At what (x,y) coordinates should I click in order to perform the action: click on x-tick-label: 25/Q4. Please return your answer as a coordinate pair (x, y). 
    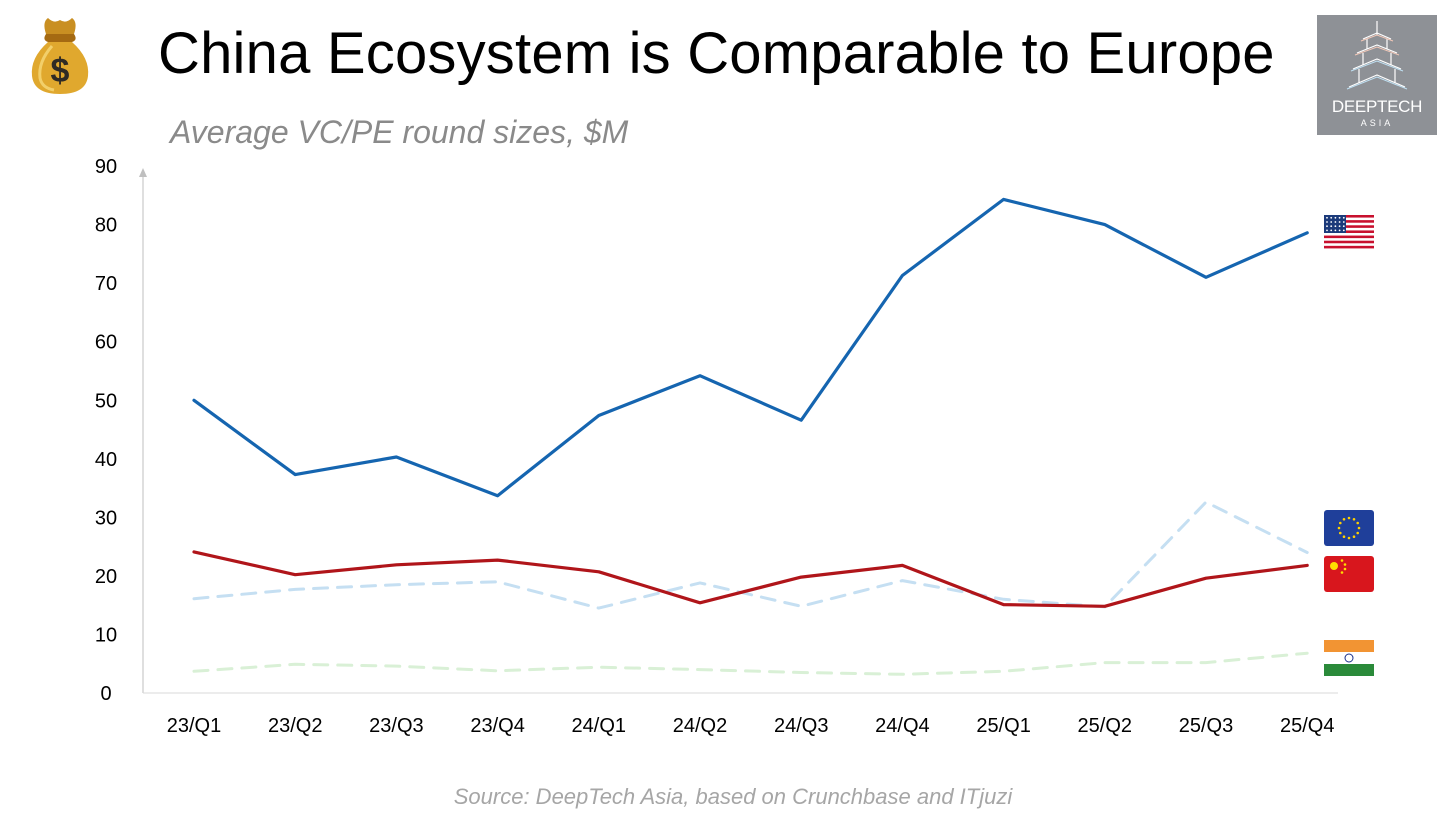
    Looking at the image, I should click on (1307, 726).